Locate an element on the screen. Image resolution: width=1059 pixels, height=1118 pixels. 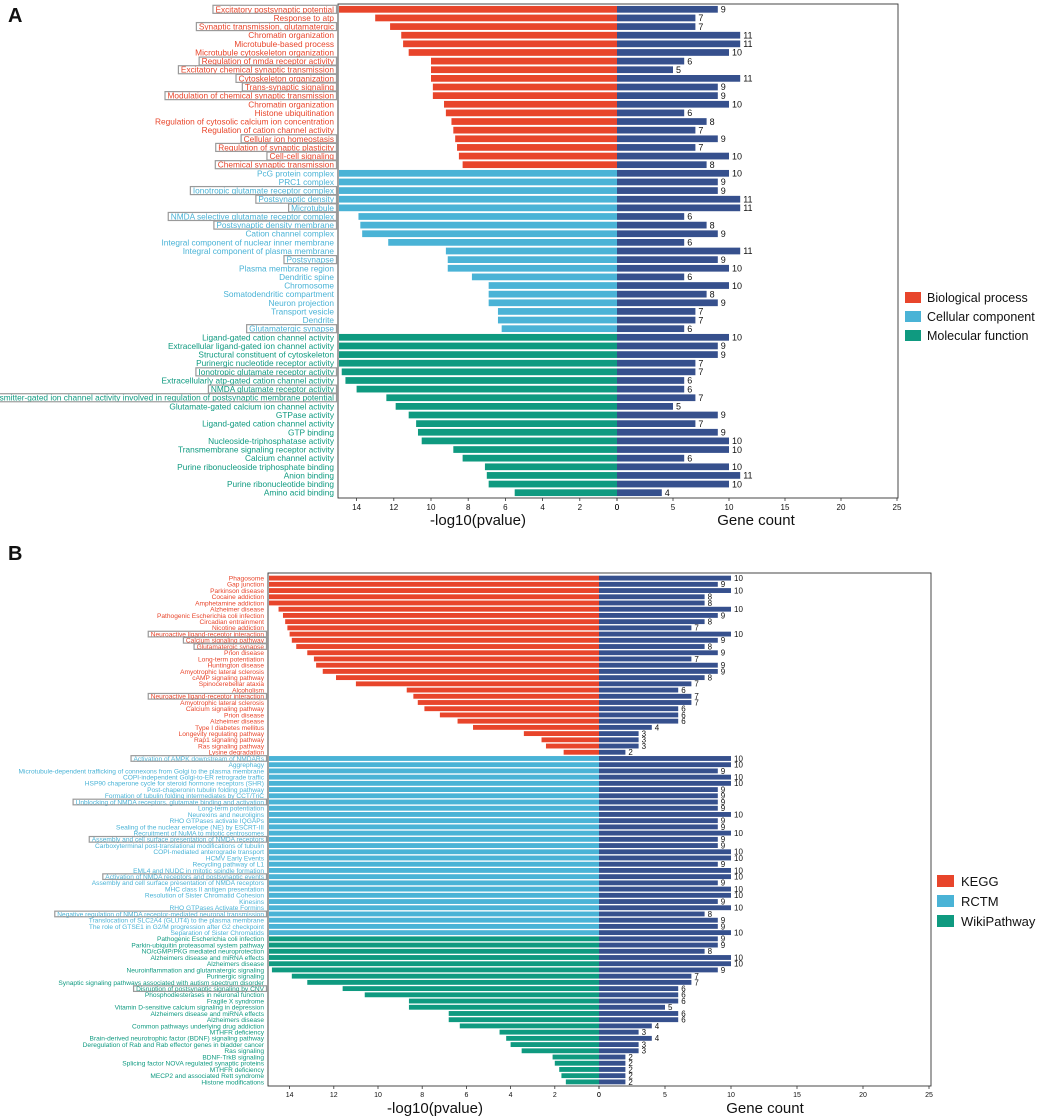
gene-count-label: 11 is located at coordinates (747, 251).